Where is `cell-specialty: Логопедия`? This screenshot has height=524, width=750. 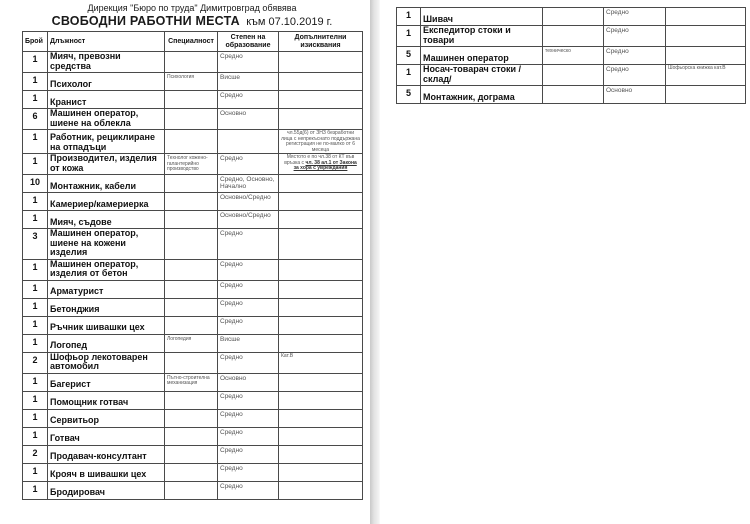 cell-specialty: Логопедия is located at coordinates (191, 343).